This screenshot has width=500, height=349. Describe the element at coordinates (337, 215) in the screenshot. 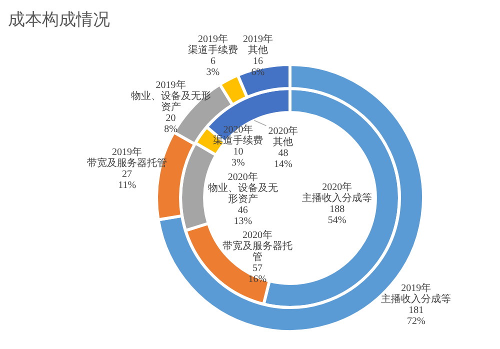

I see `data-label: 188 54%` at that location.